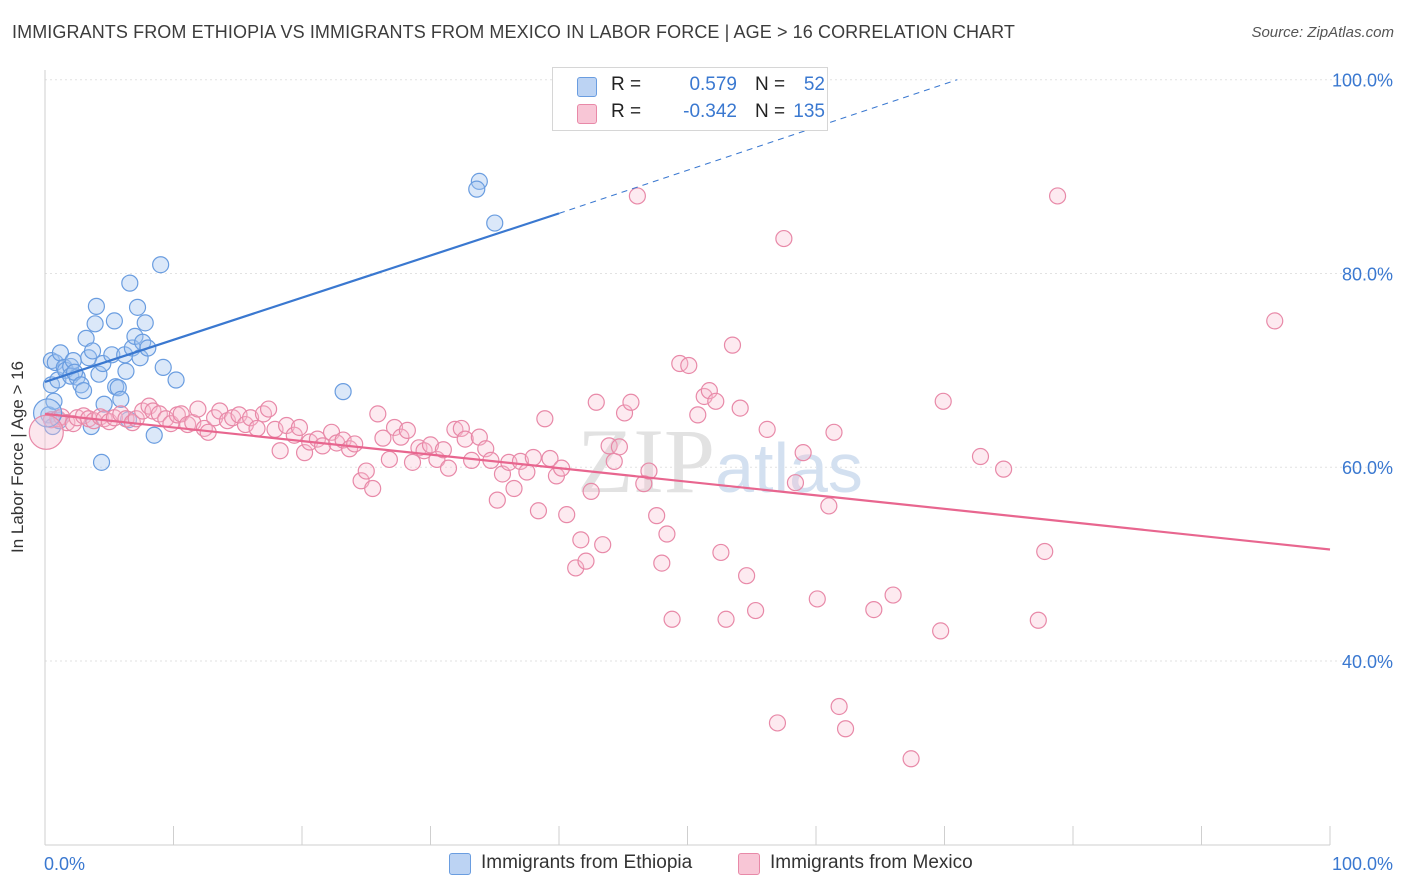 This screenshot has width=1406, height=892. Describe the element at coordinates (587, 87) in the screenshot. I see `ethiopia-swatch` at that location.